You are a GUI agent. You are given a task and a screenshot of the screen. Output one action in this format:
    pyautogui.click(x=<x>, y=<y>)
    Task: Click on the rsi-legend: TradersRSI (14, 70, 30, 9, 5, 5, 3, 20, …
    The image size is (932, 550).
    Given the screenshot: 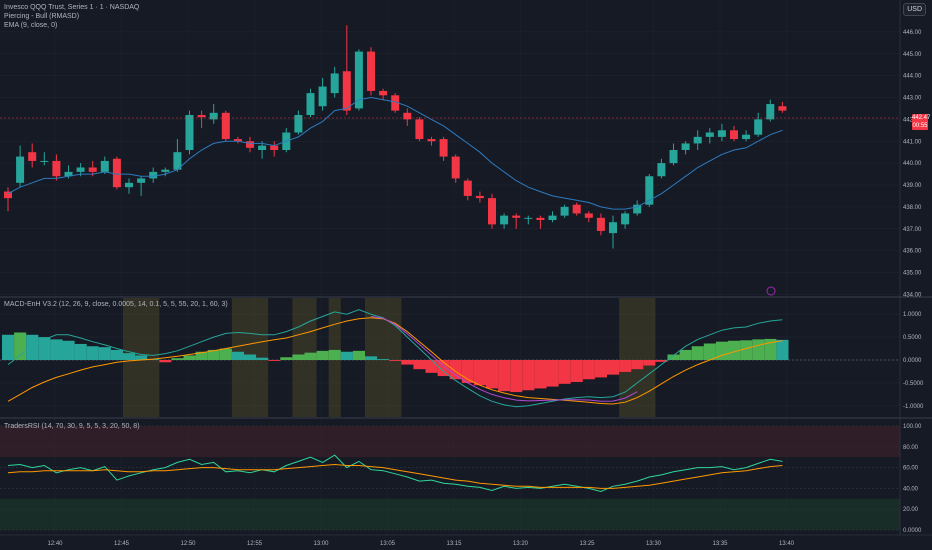 What is the action you would take?
    pyautogui.click(x=72, y=426)
    